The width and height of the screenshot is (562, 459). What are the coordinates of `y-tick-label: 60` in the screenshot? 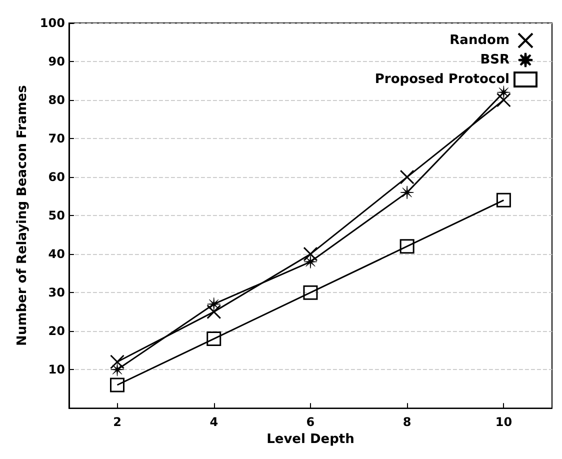 It's located at (56, 177).